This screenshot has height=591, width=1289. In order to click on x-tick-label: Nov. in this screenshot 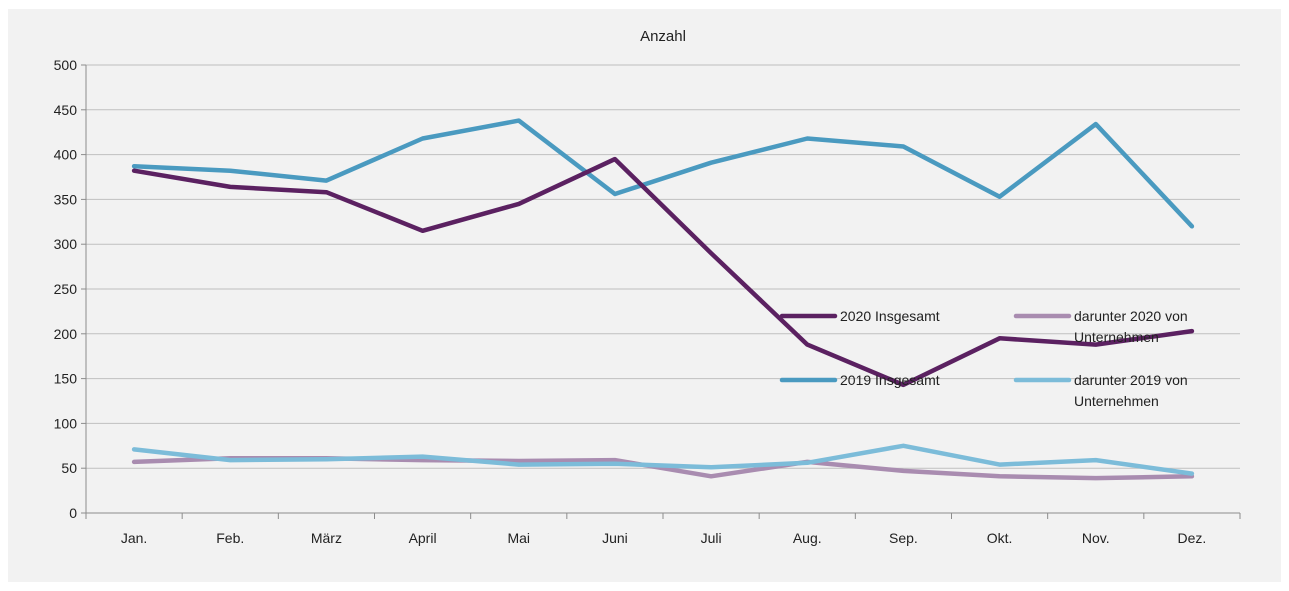, I will do `click(1096, 538)`.